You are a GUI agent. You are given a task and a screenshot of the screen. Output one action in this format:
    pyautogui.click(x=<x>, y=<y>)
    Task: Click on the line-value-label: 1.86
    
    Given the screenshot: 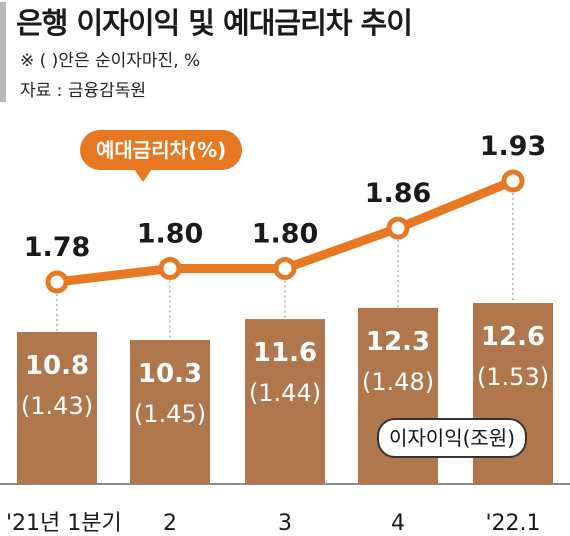 What is the action you would take?
    pyautogui.click(x=398, y=193)
    